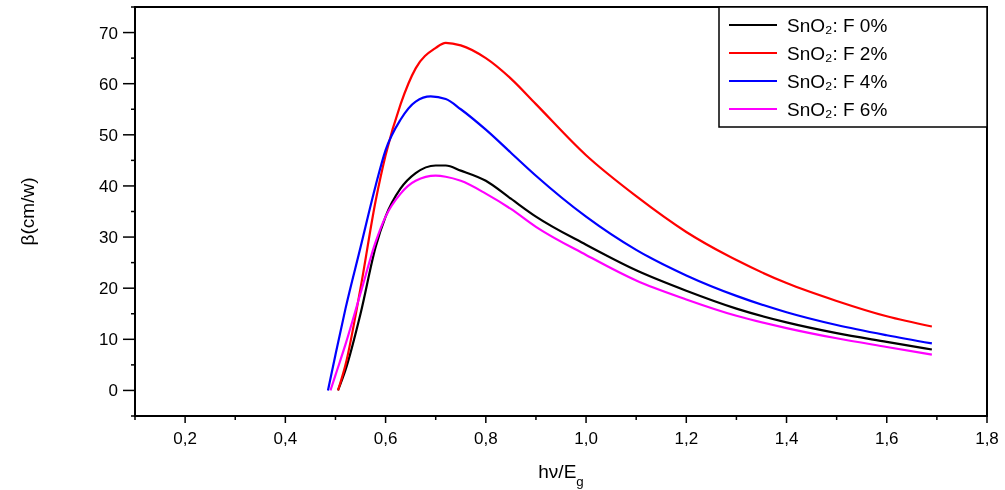 Image resolution: width=1005 pixels, height=490 pixels. I want to click on y-tick-label: 60, so click(108, 84).